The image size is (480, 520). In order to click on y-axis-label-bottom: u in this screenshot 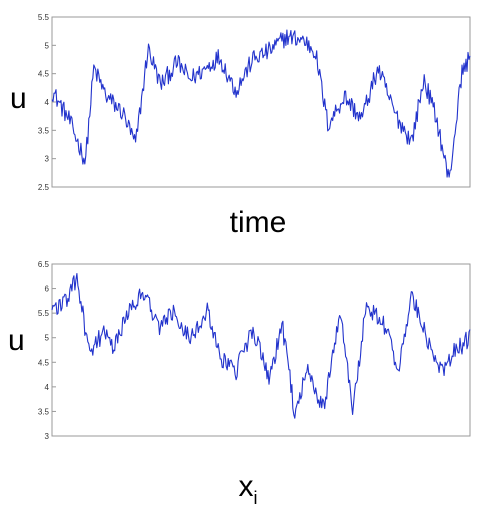, I will do `click(16, 340)`.